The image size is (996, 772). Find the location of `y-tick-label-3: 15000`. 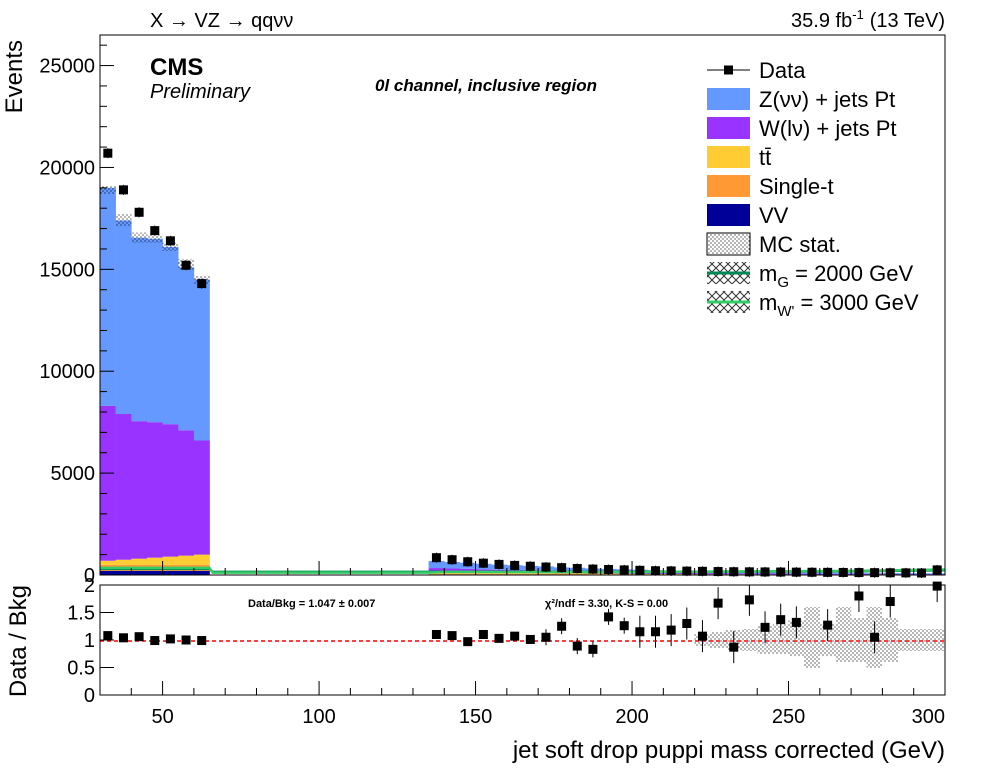

y-tick-label-3: 15000 is located at coordinates (67, 270).